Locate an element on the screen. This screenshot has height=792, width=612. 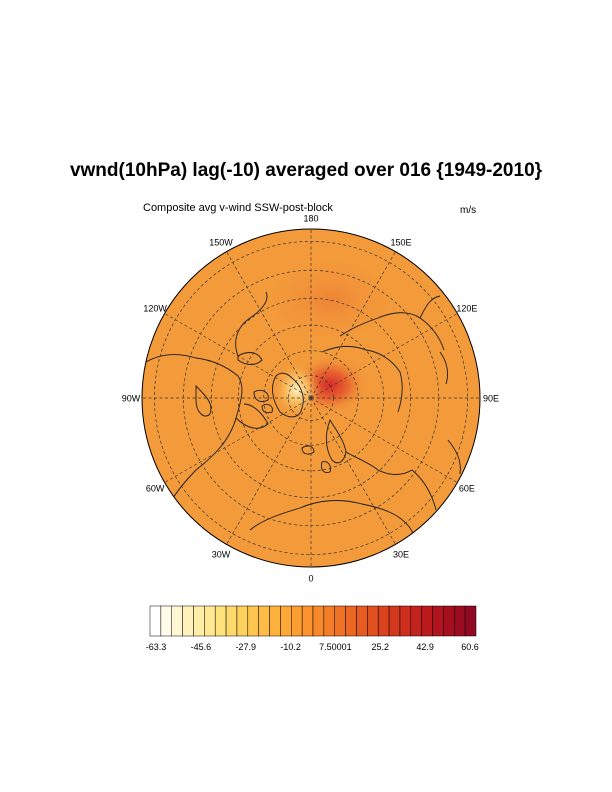
colorbar-label: 60.6 is located at coordinates (470, 647).